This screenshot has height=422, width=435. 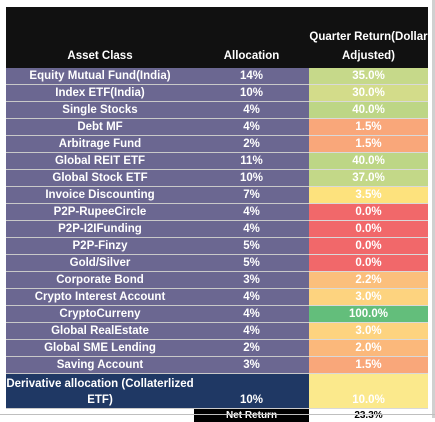 What do you see at coordinates (100, 297) in the screenshot?
I see `asset-class-cell: Crypto Interest Account` at bounding box center [100, 297].